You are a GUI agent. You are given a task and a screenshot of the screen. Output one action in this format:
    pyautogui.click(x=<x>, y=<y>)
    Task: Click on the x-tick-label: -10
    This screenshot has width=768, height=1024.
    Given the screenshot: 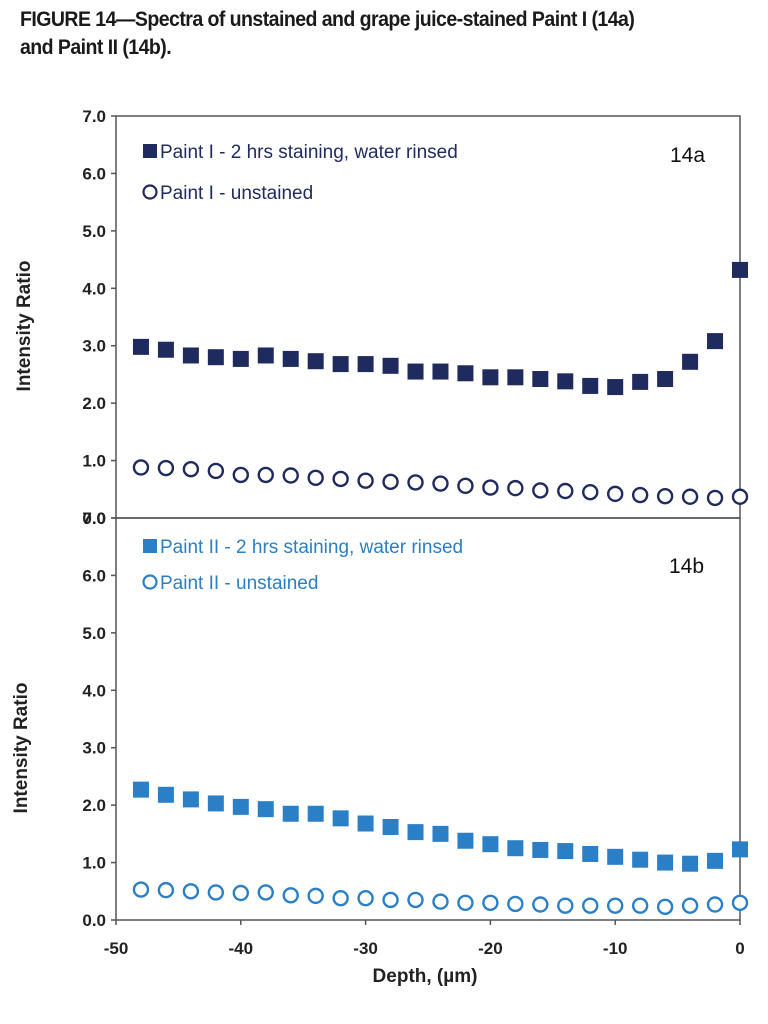 What is the action you would take?
    pyautogui.click(x=615, y=948)
    